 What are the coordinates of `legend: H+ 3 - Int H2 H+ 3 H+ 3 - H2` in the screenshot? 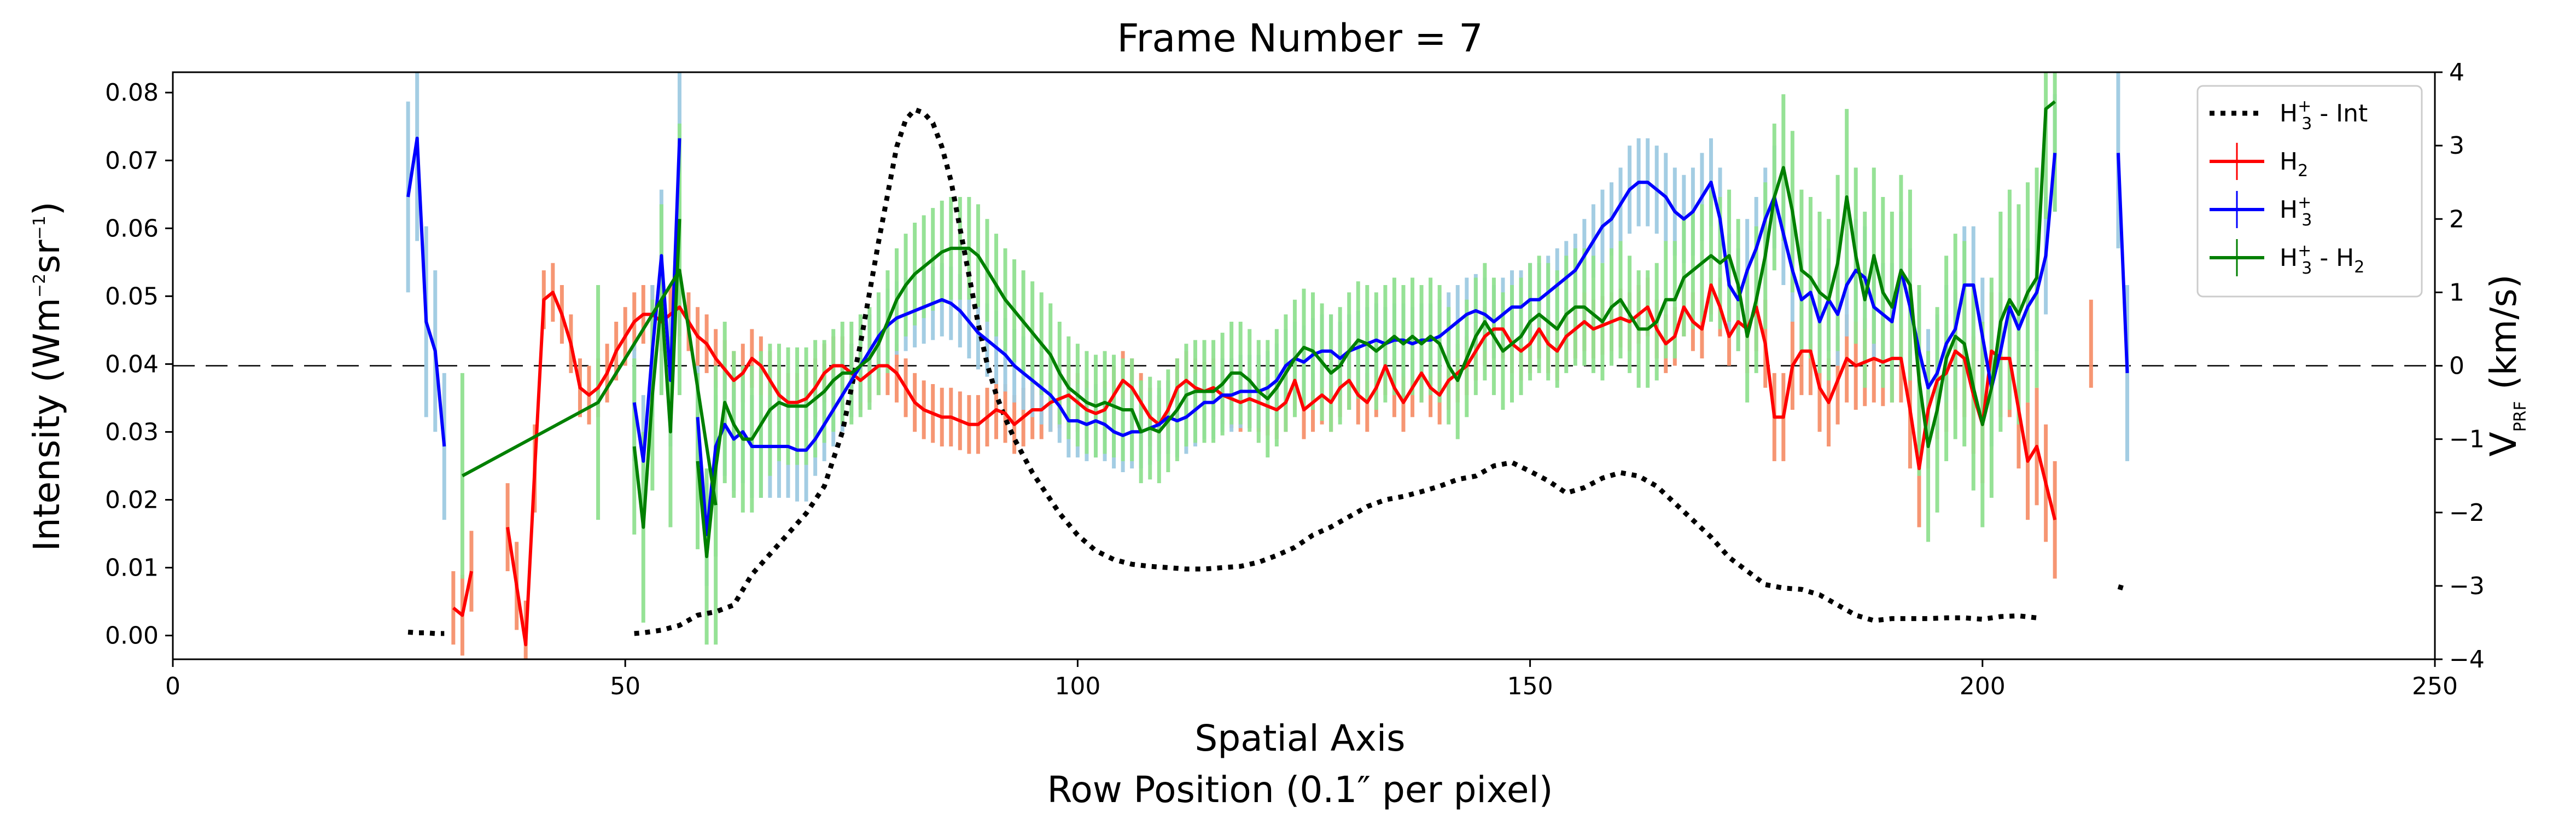 It's located at (2309, 191).